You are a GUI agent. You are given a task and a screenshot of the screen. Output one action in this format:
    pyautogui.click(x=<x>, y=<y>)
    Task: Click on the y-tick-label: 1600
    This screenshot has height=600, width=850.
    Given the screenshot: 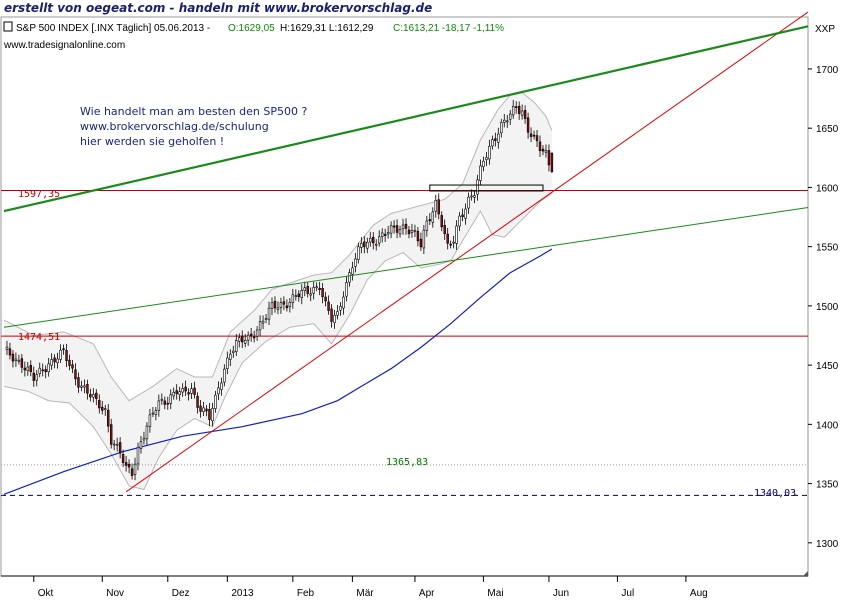 What is the action you would take?
    pyautogui.click(x=827, y=188)
    